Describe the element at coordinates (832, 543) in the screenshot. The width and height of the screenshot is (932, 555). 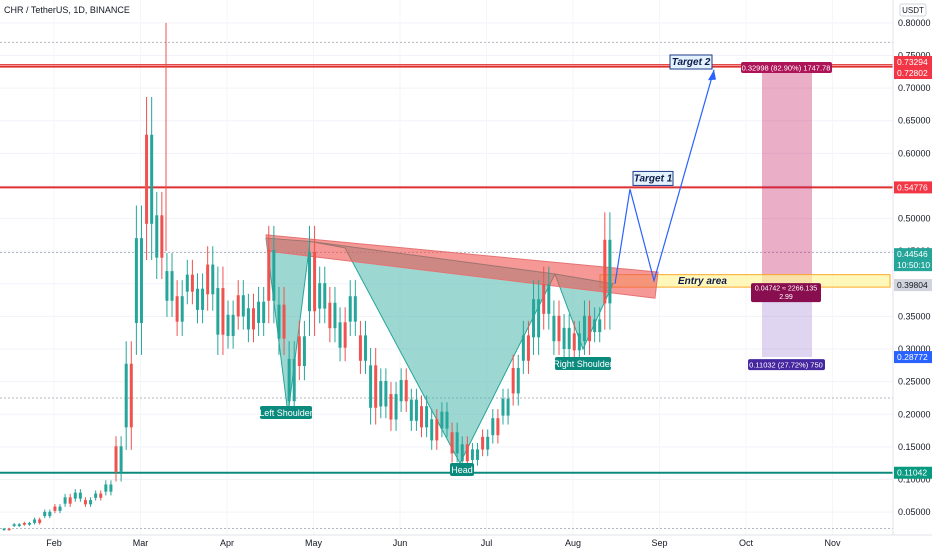
I see `x-tick-label: Nov` at that location.